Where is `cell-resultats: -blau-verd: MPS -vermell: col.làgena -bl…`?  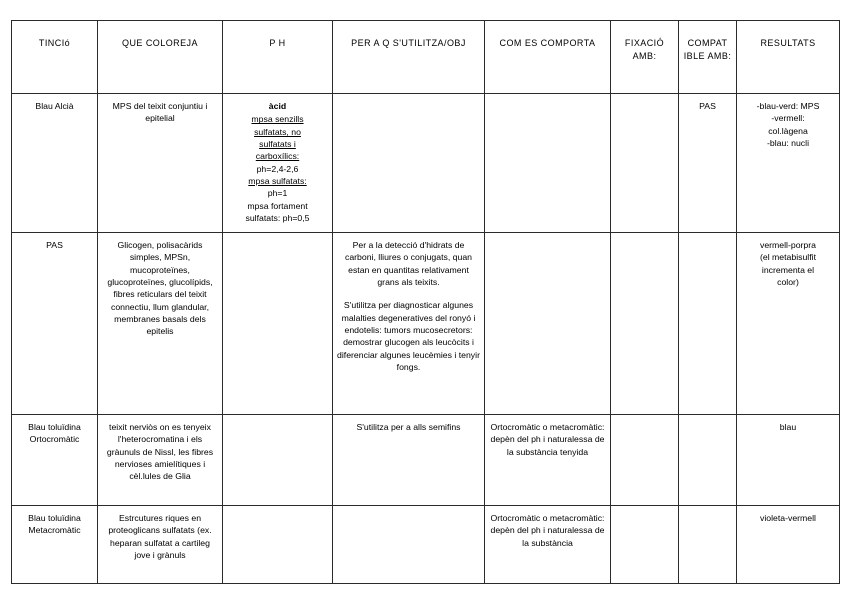 cell-resultats: -blau-verd: MPS -vermell: col.làgena -bl… is located at coordinates (788, 163).